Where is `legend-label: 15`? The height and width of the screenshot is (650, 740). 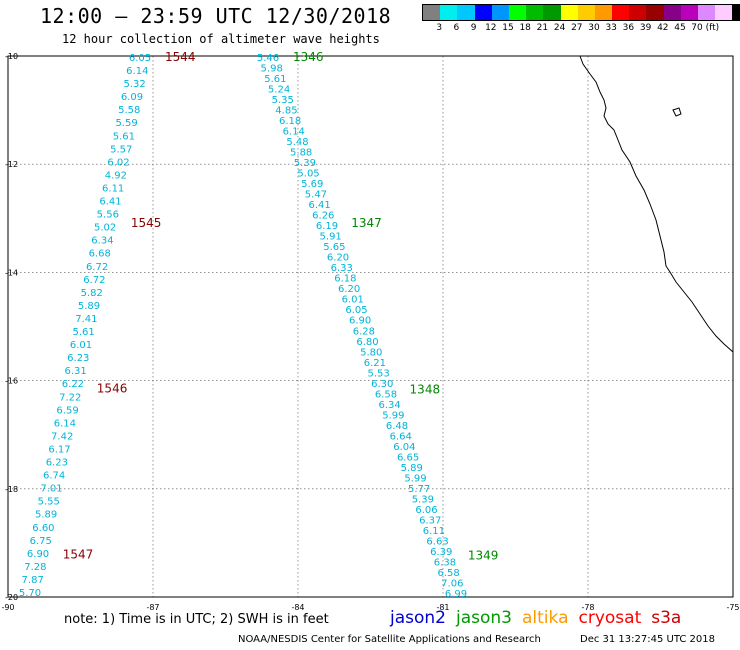
legend-label: 15 is located at coordinates (508, 28).